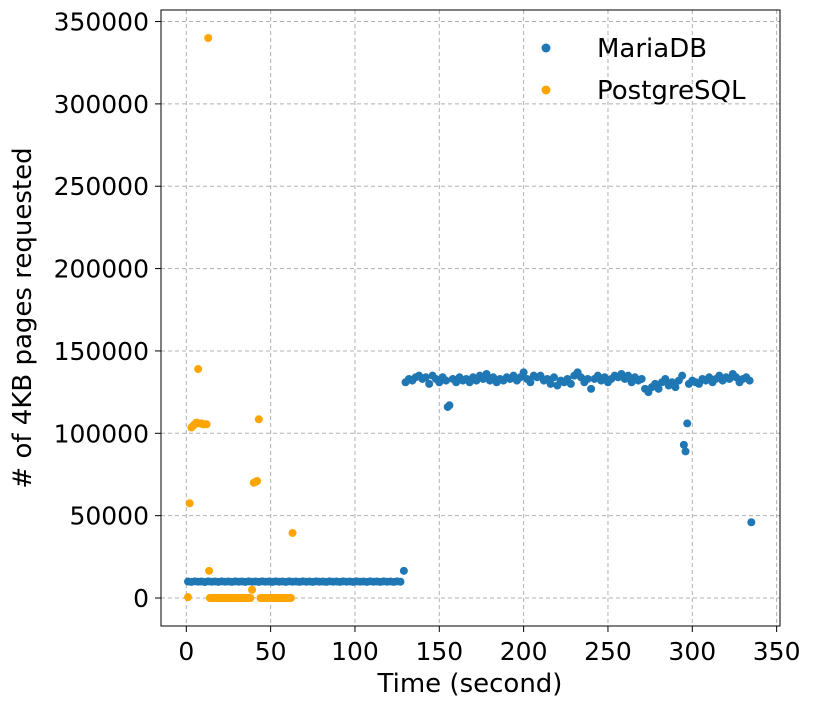 The height and width of the screenshot is (707, 815). Describe the element at coordinates (692, 651) in the screenshot. I see `x-tick-label: 300` at that location.